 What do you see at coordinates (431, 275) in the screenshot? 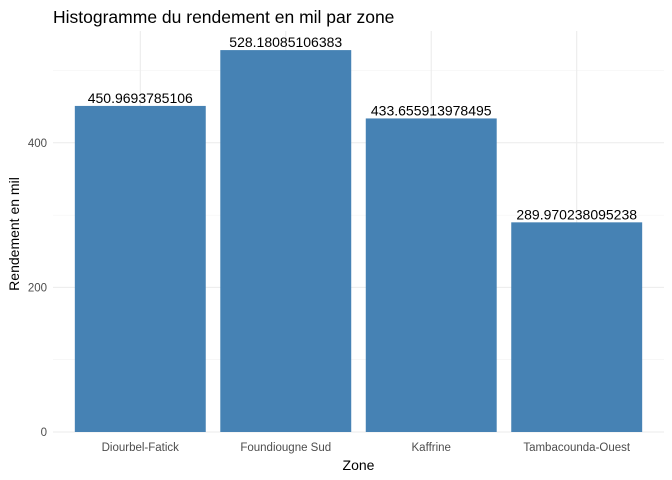
I see `bar-kaffrine` at bounding box center [431, 275].